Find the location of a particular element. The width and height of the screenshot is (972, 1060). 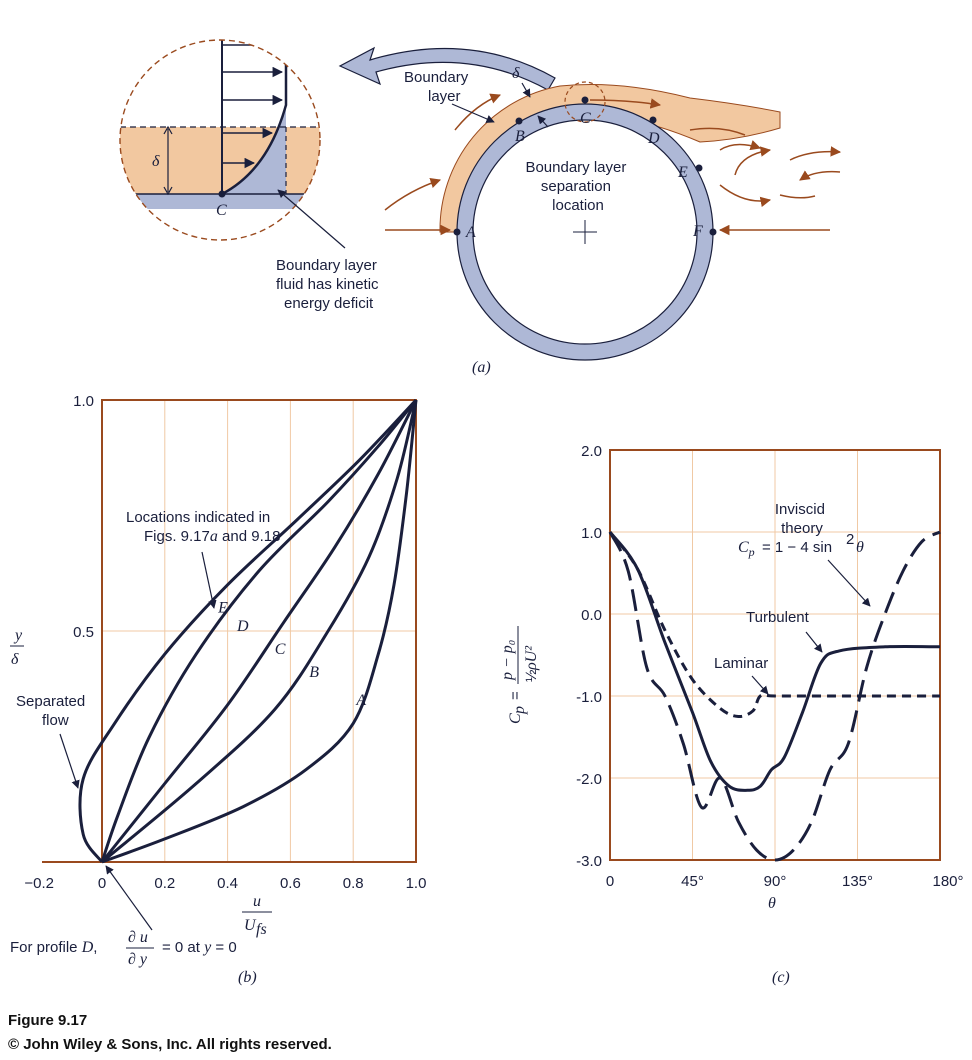

chart-c-ytick-label: 1.0 is located at coordinates (591, 533).